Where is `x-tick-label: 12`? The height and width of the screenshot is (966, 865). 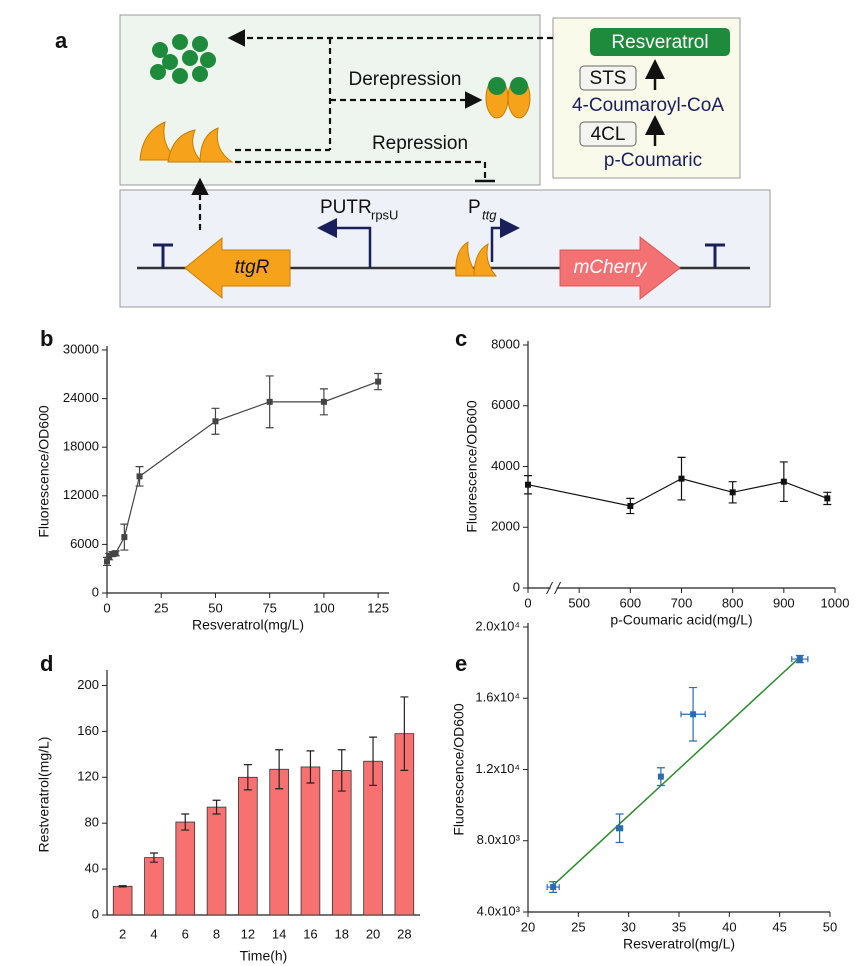 x-tick-label: 12 is located at coordinates (248, 933).